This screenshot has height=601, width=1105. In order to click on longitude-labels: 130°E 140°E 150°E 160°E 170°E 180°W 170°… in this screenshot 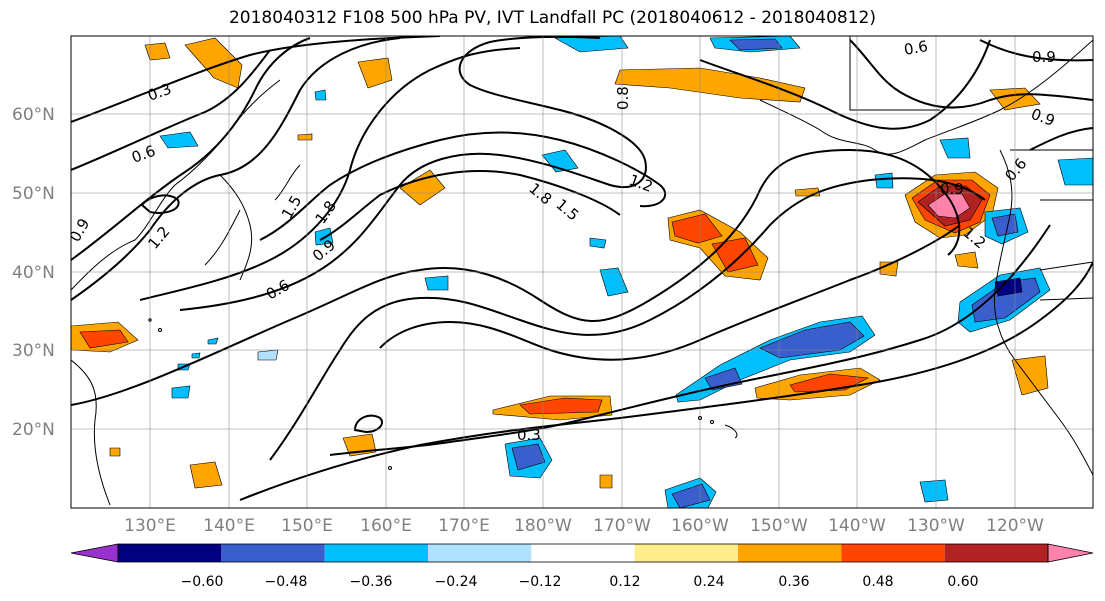, I will do `click(584, 526)`.